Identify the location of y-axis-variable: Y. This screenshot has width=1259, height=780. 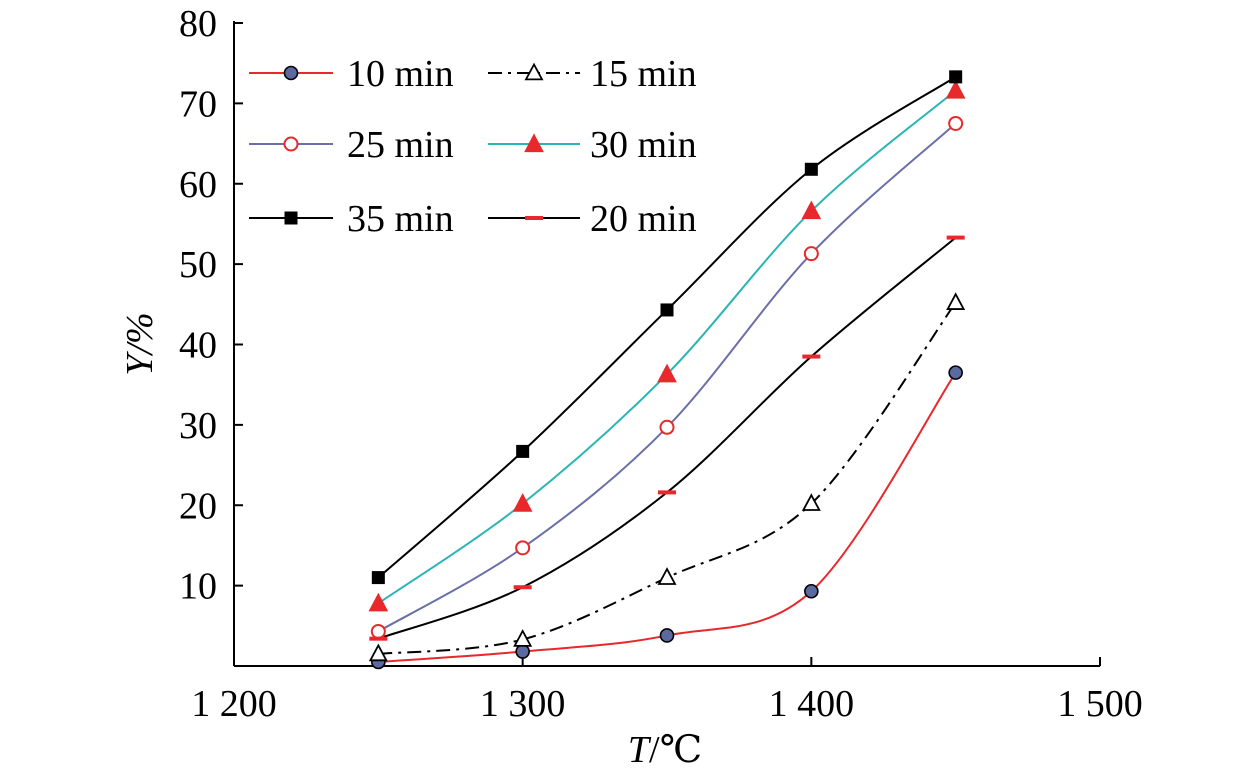
(140, 363).